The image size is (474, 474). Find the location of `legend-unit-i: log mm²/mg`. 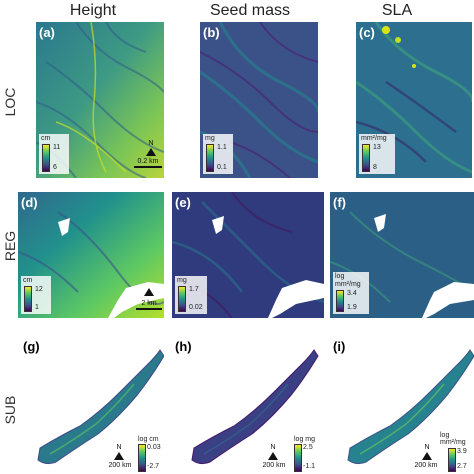

legend-unit-i: log mm²/mg is located at coordinates (453, 439).